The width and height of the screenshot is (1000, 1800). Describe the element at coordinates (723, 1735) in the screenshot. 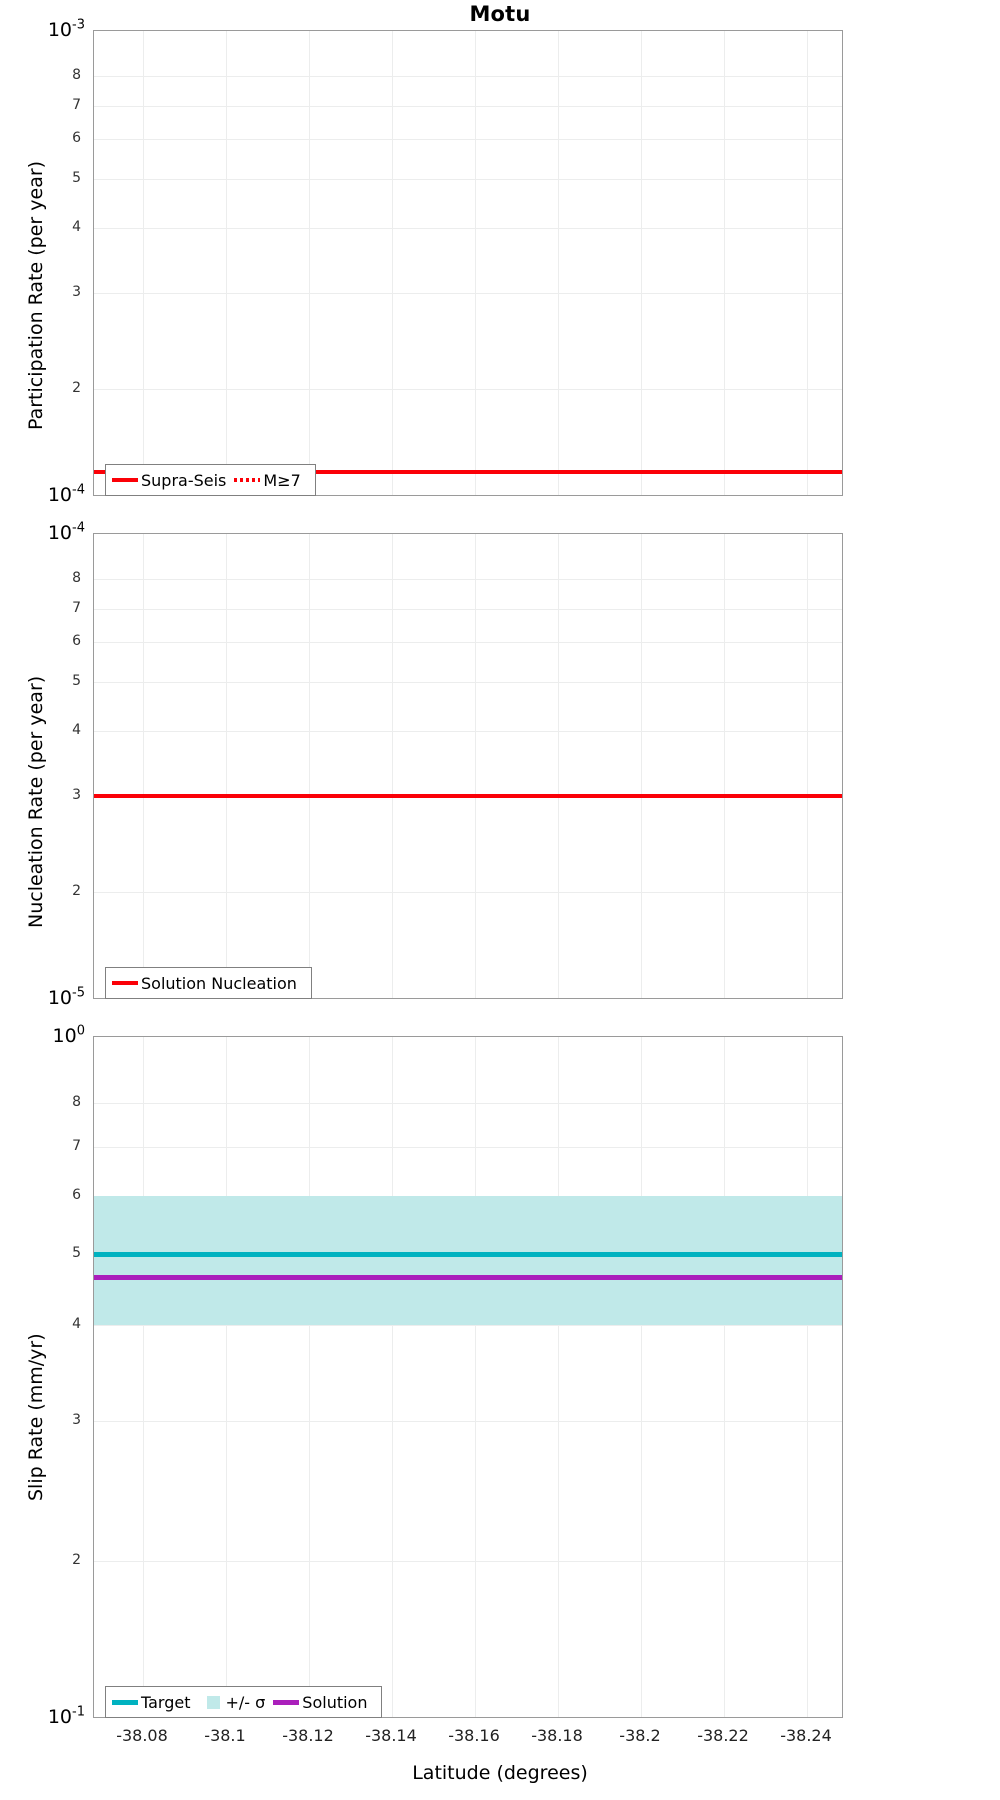

I see `xtick-label: -38.22` at that location.